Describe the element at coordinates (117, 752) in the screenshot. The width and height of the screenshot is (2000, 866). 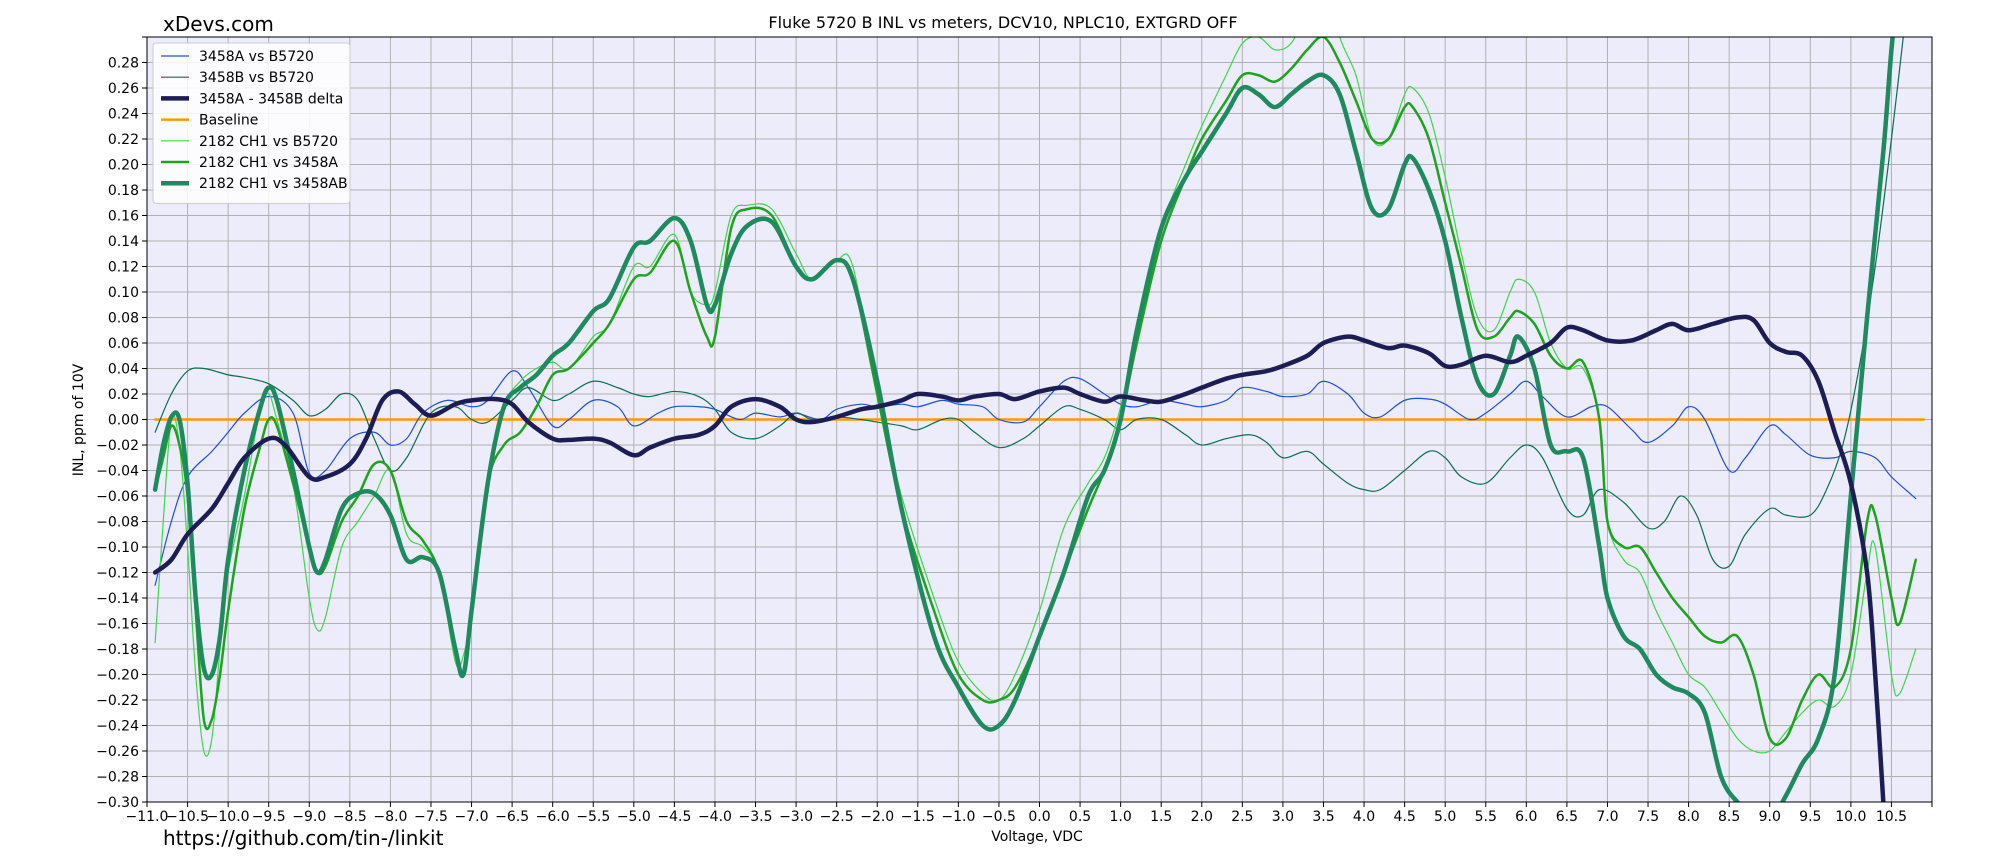
I see `y-tick-label: −0.26` at that location.